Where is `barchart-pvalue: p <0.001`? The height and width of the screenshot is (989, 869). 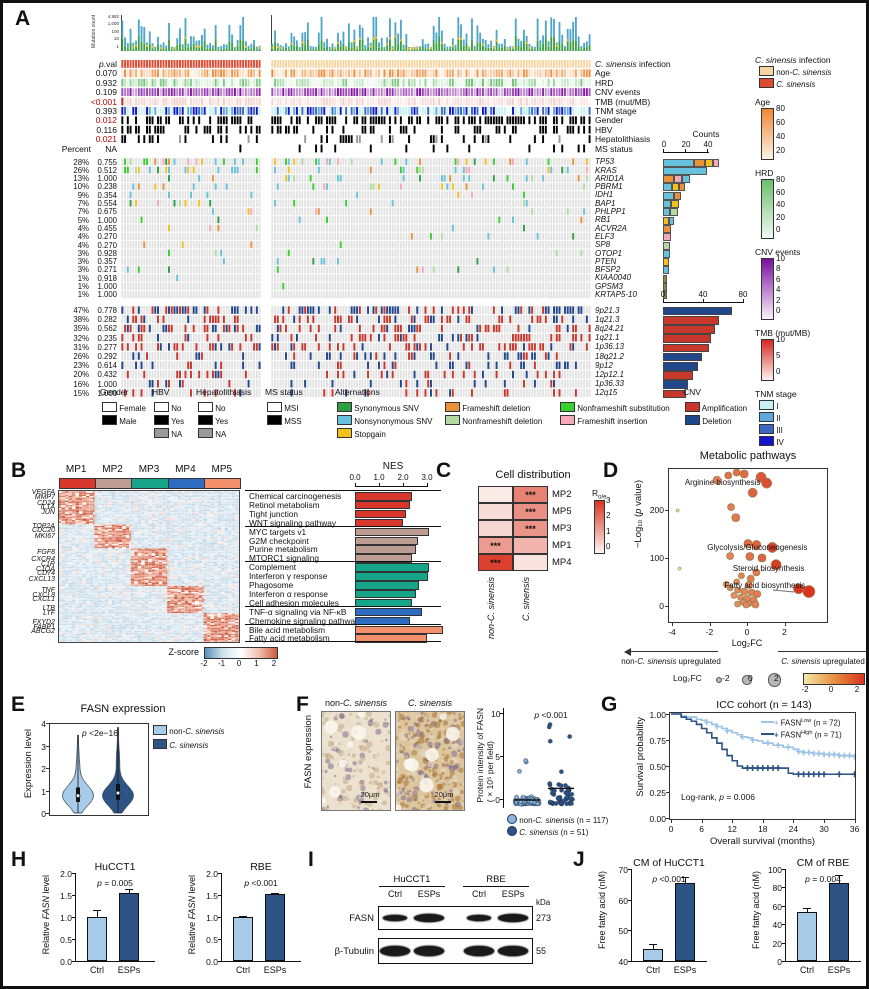
barchart-pvalue: p <0.001 is located at coordinates (261, 883).